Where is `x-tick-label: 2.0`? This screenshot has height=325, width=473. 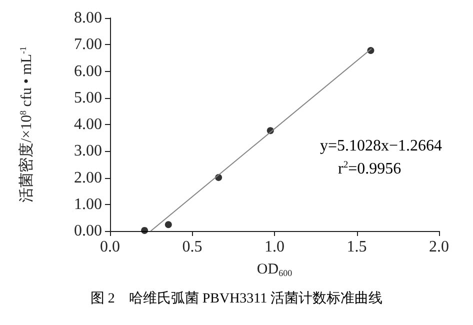
x-tick-label: 2.0 is located at coordinates (439, 247).